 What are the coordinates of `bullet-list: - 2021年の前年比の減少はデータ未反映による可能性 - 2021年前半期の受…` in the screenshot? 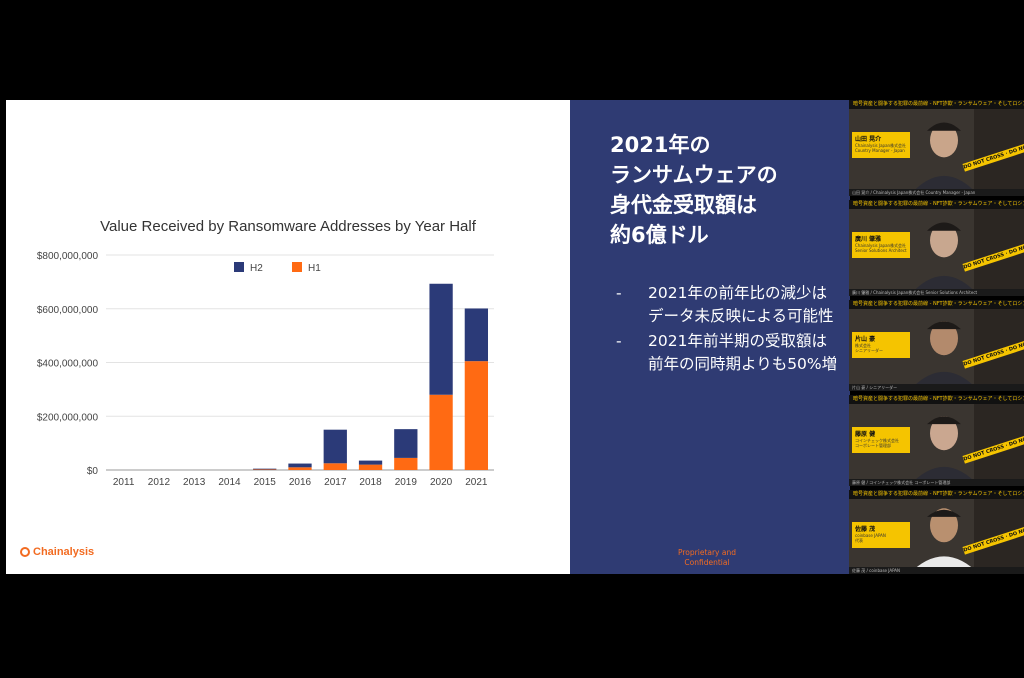 It's located at (729, 330).